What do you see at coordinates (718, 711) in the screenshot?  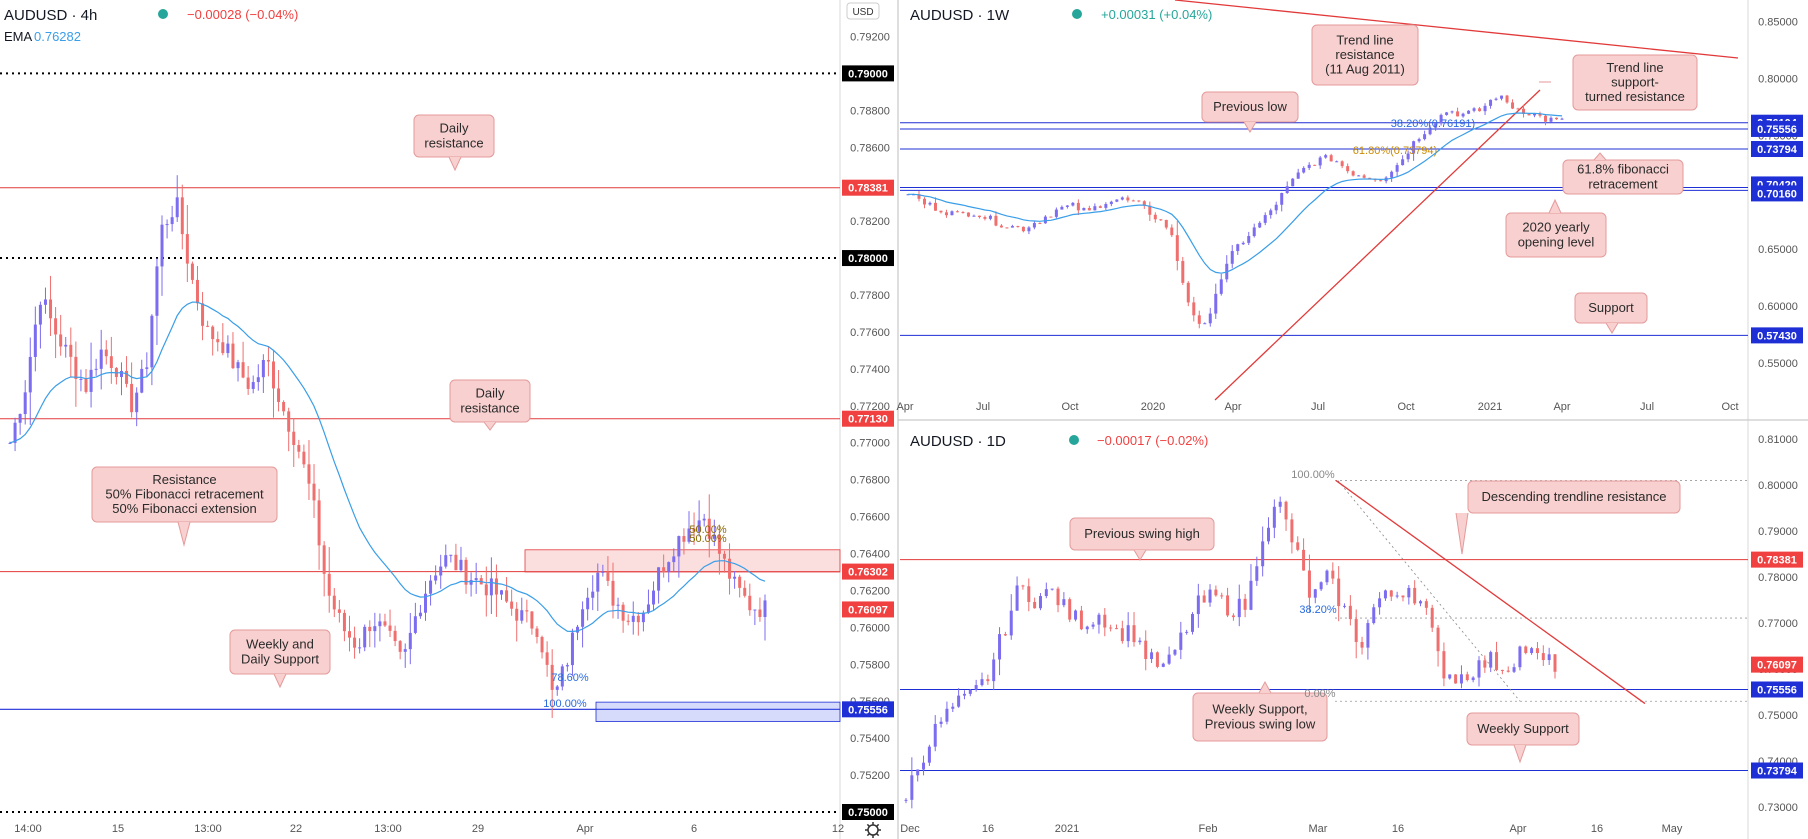 I see `fib-support-zone` at bounding box center [718, 711].